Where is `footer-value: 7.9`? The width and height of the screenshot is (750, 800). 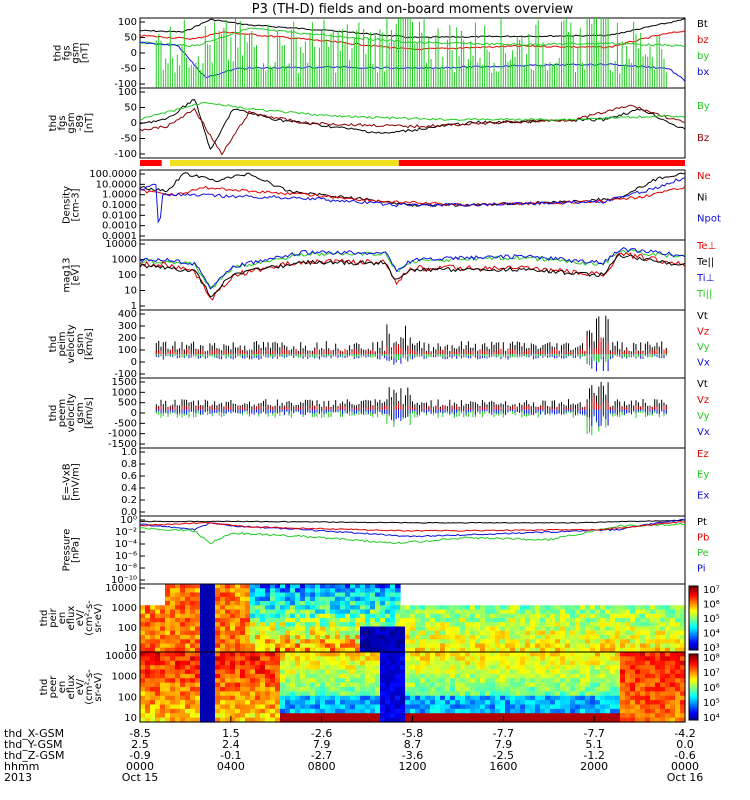
footer-value: 7.9 is located at coordinates (503, 744).